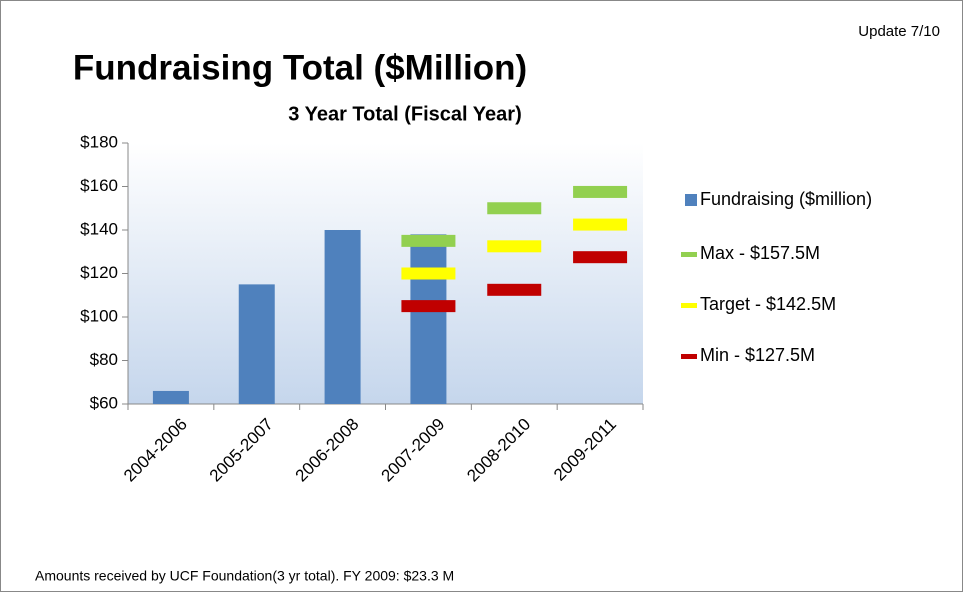  Describe the element at coordinates (99, 228) in the screenshot. I see `y-tick-label: $140` at that location.